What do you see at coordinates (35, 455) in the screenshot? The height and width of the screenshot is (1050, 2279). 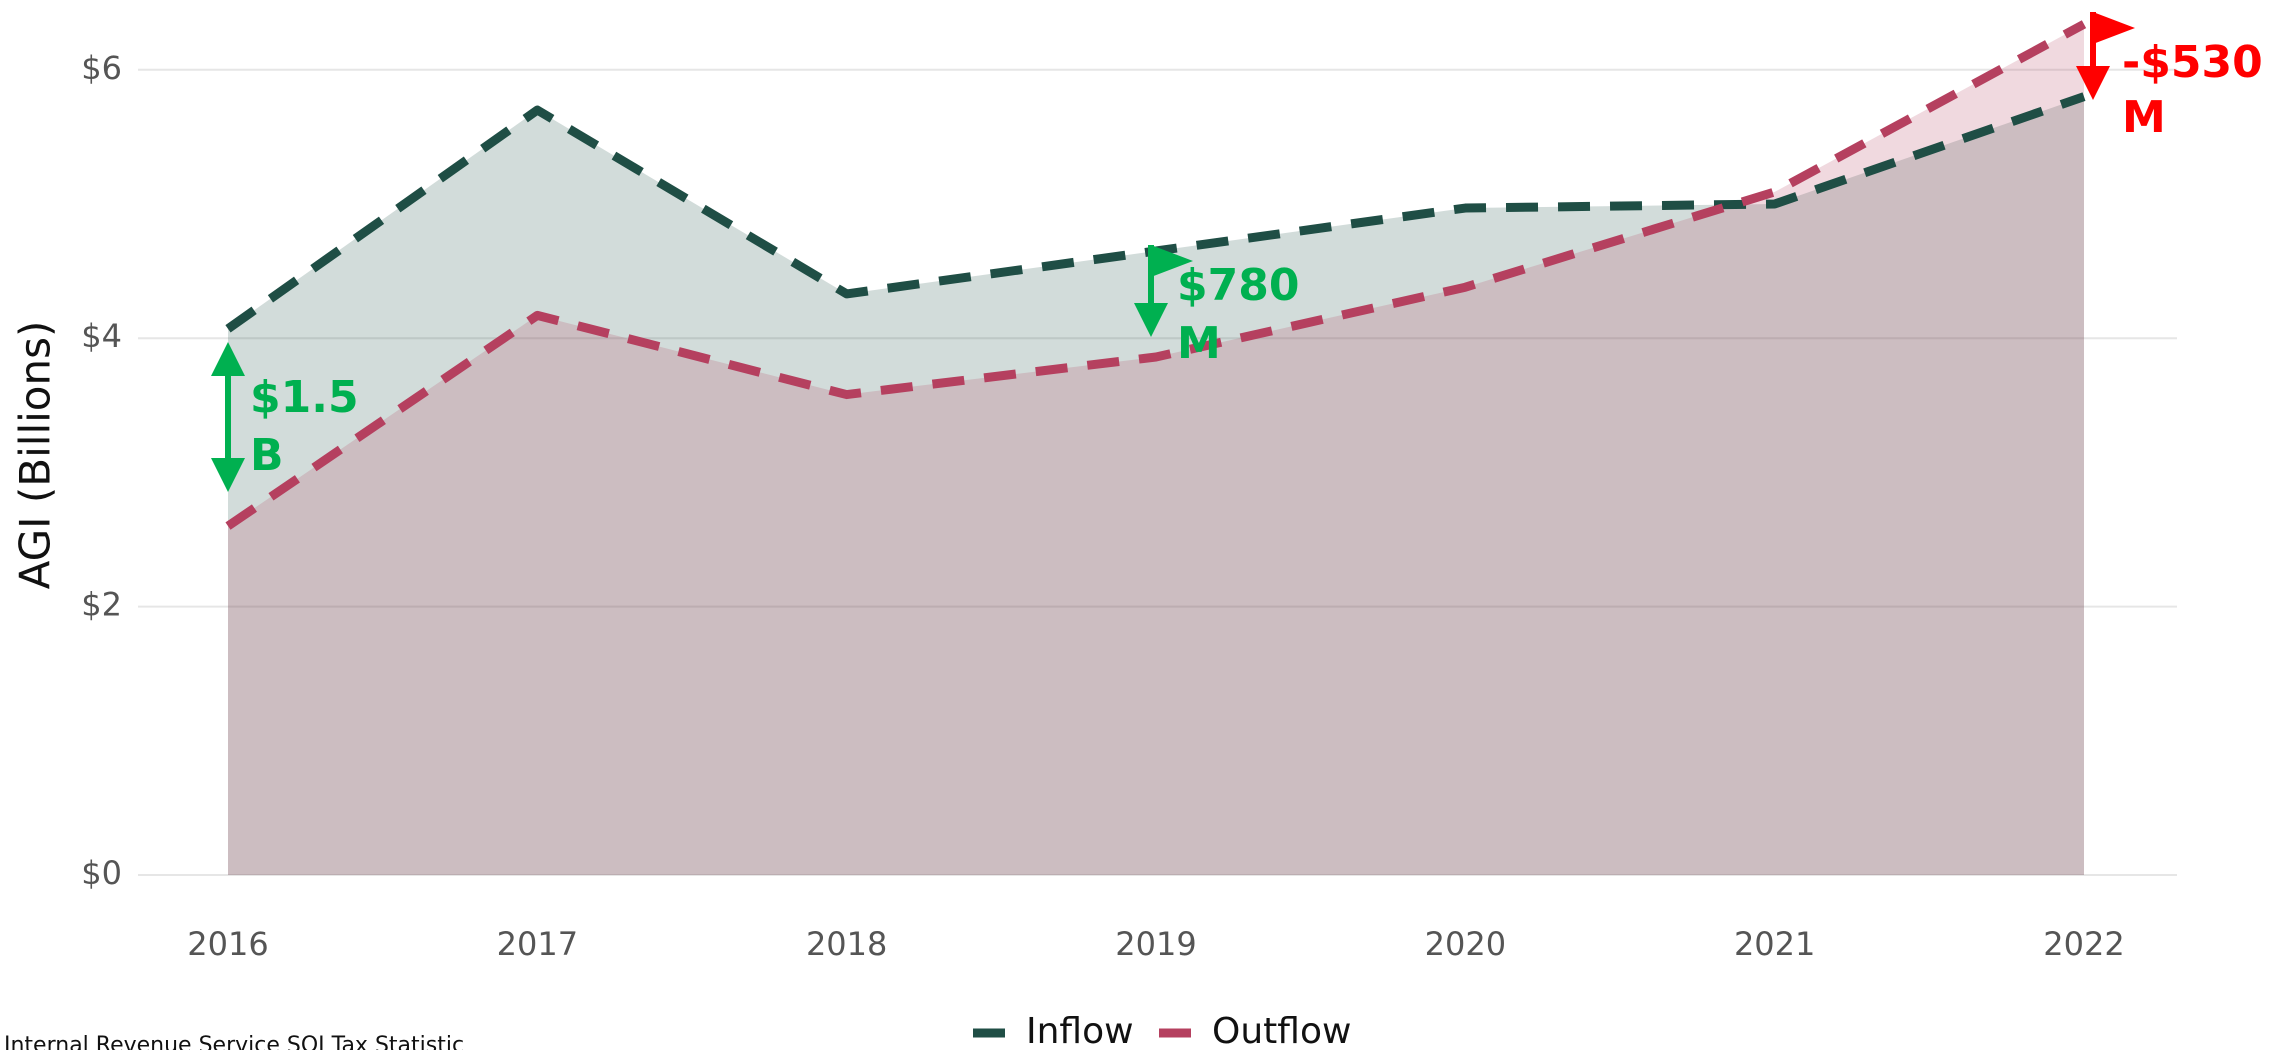 I see `y-axis-title: AGI (Billions)` at bounding box center [35, 455].